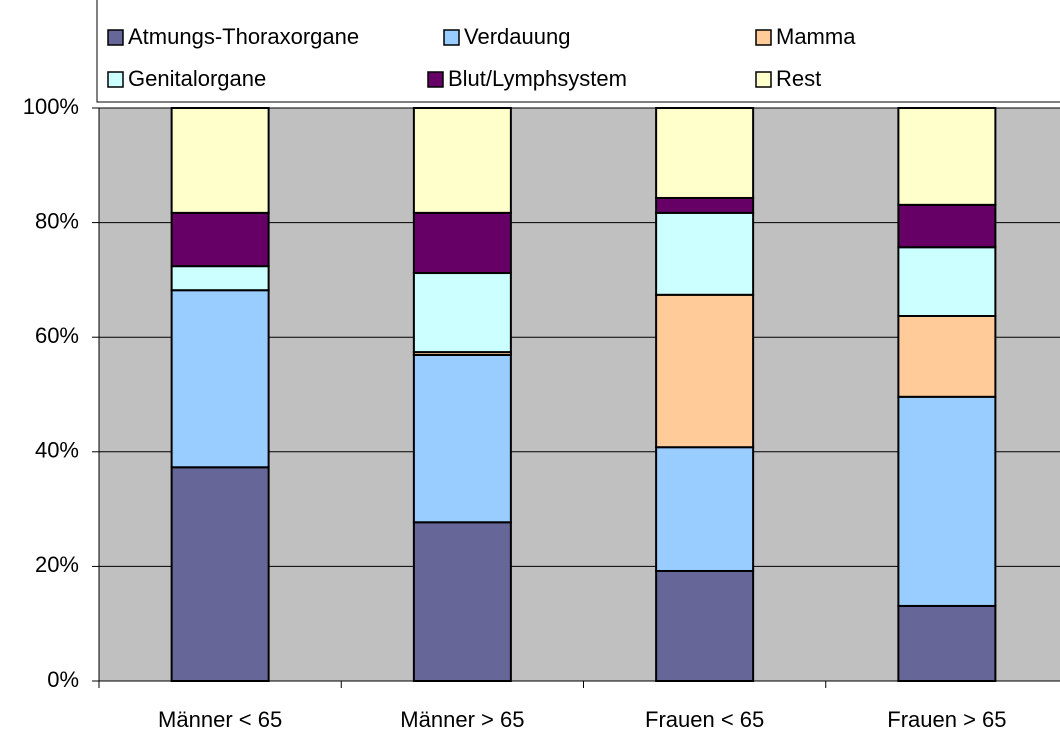 The width and height of the screenshot is (1060, 732). I want to click on y-tick-label: 40%, so click(57, 450).